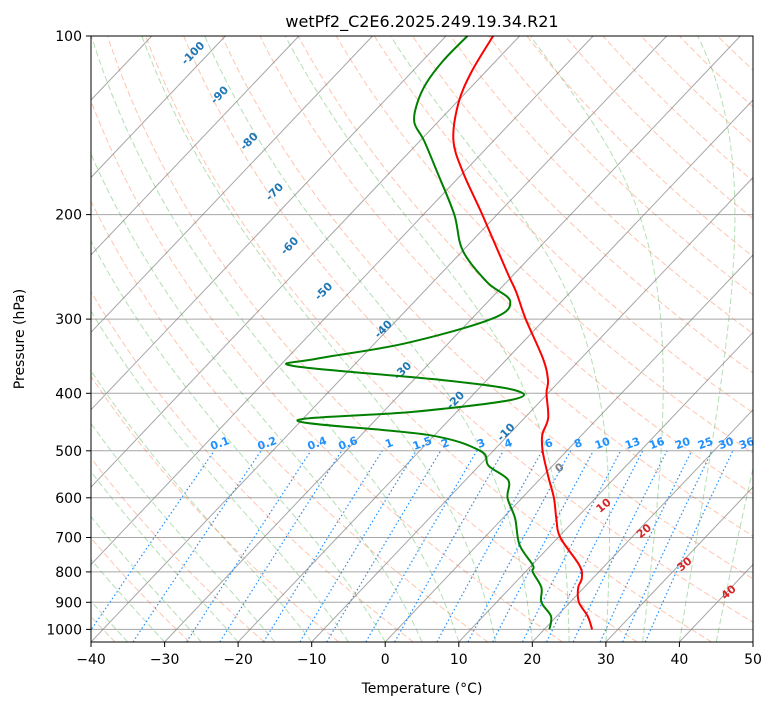 This screenshot has height=708, width=775. I want to click on y-tick-label: 700, so click(68, 539).